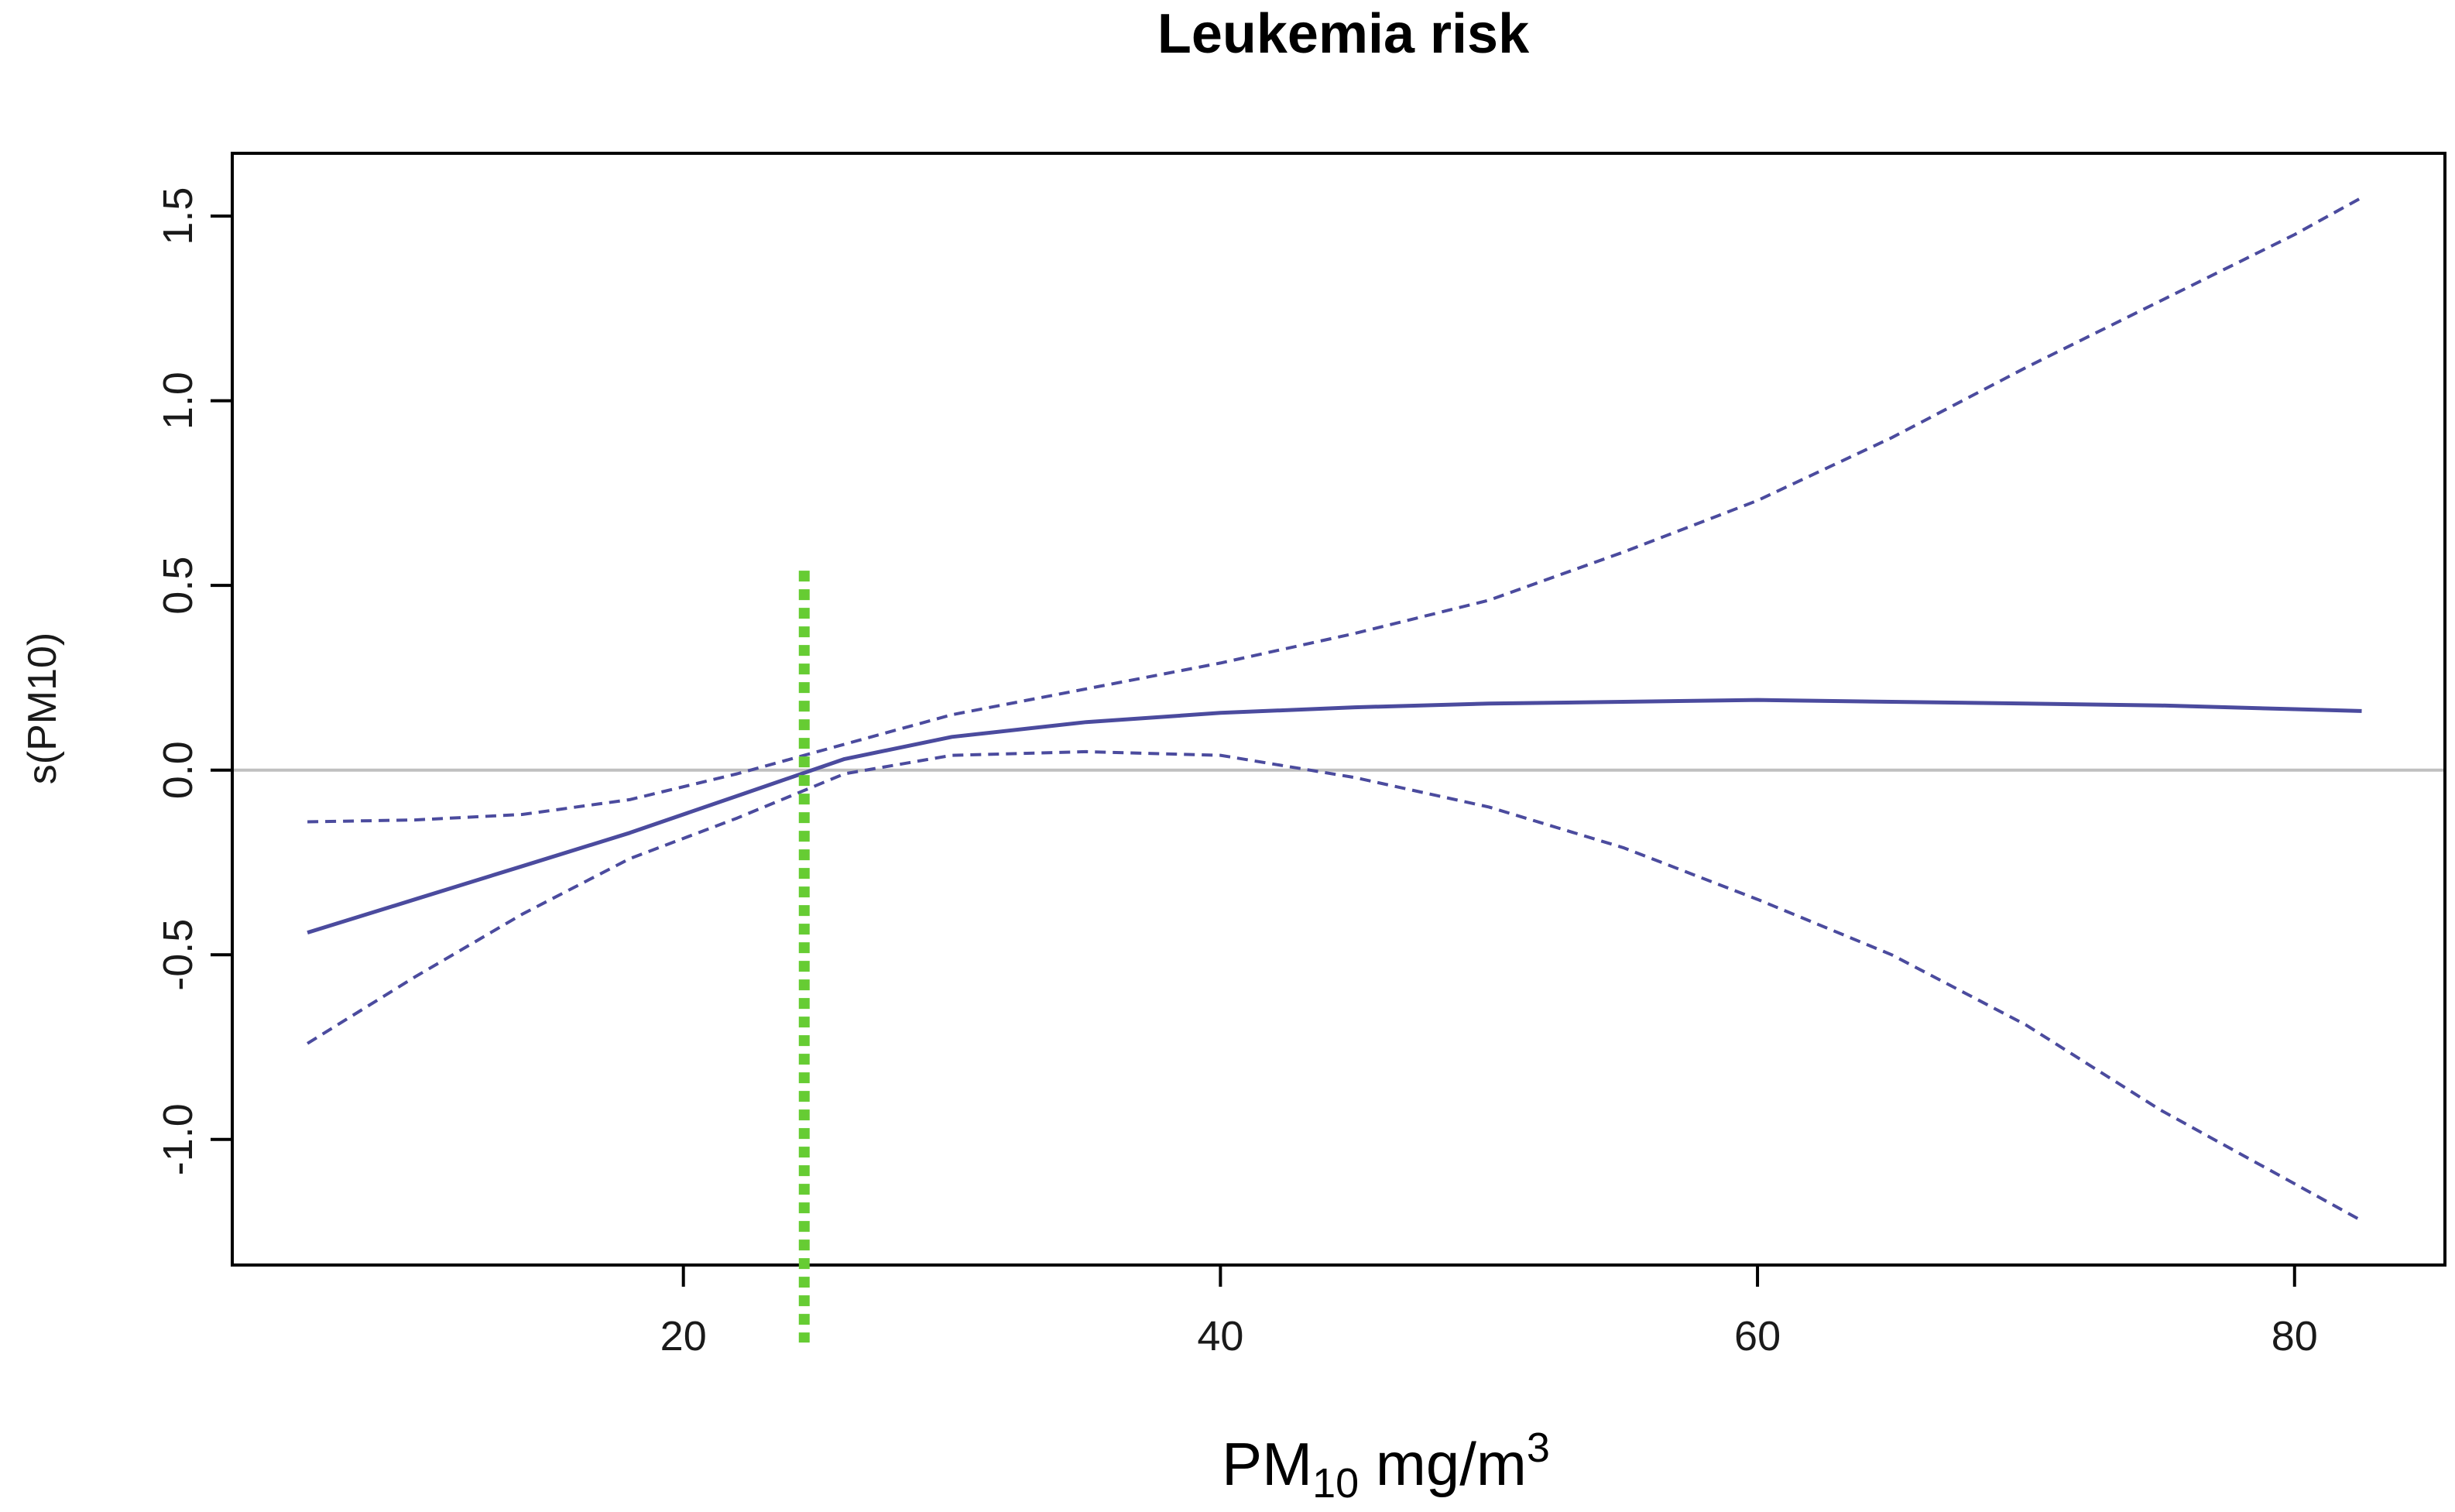 The width and height of the screenshot is (2455, 1512). What do you see at coordinates (178, 955) in the screenshot?
I see `y-tick-label: -0.5` at bounding box center [178, 955].